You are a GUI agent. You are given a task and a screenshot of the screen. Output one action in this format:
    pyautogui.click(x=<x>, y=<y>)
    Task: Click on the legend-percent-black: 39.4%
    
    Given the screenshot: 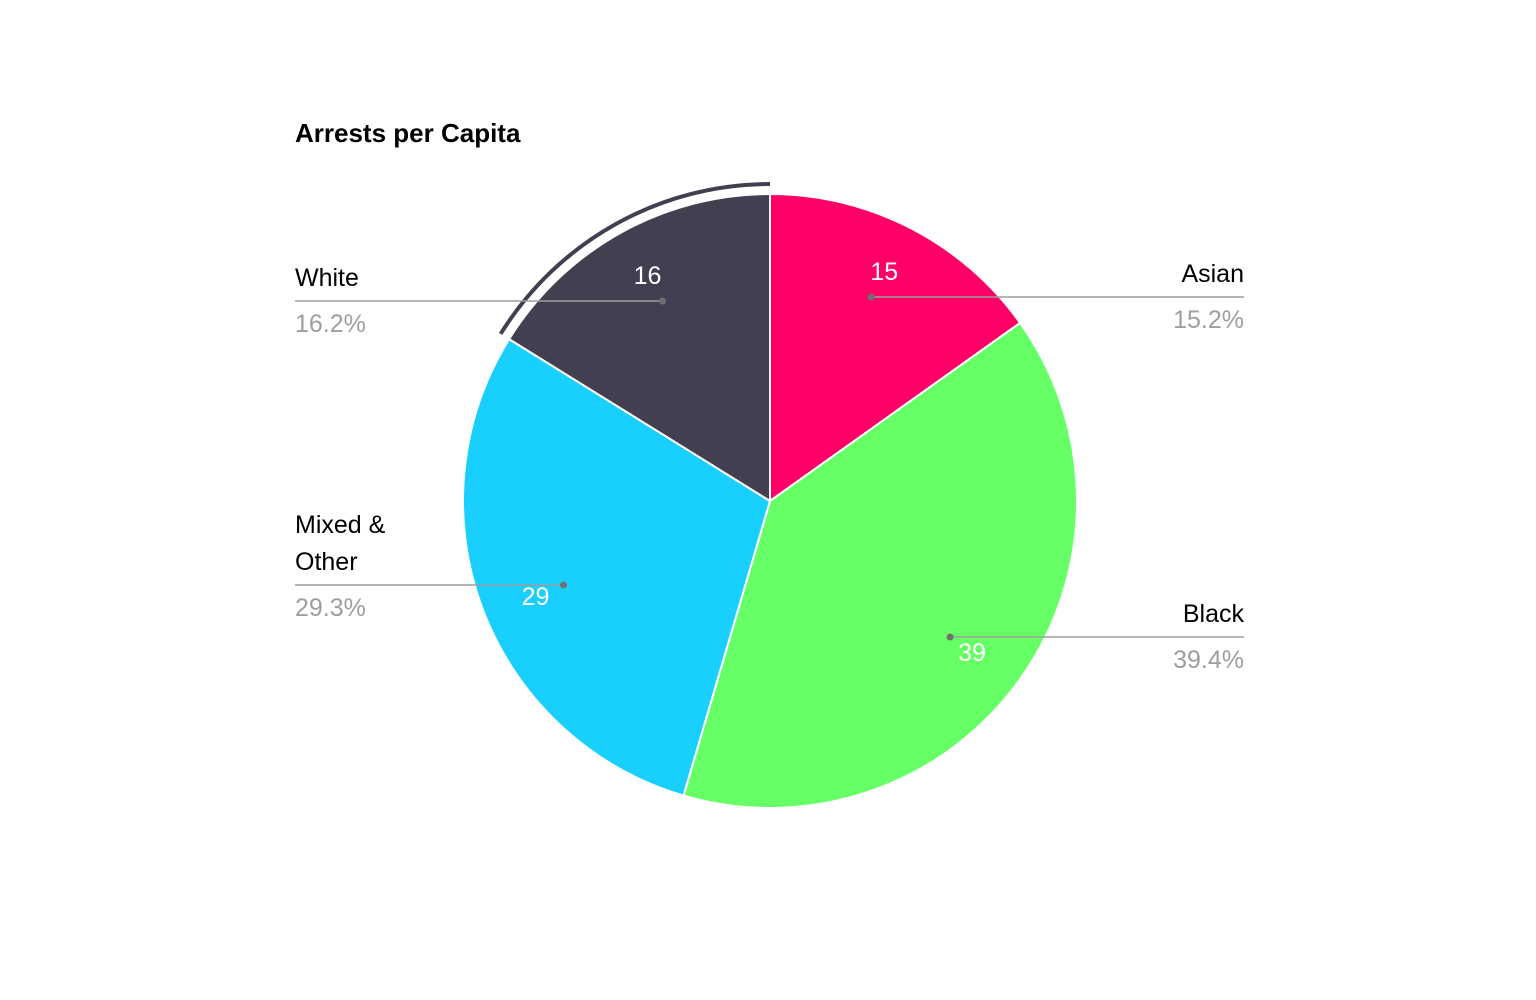 What is the action you would take?
    pyautogui.click(x=1208, y=660)
    